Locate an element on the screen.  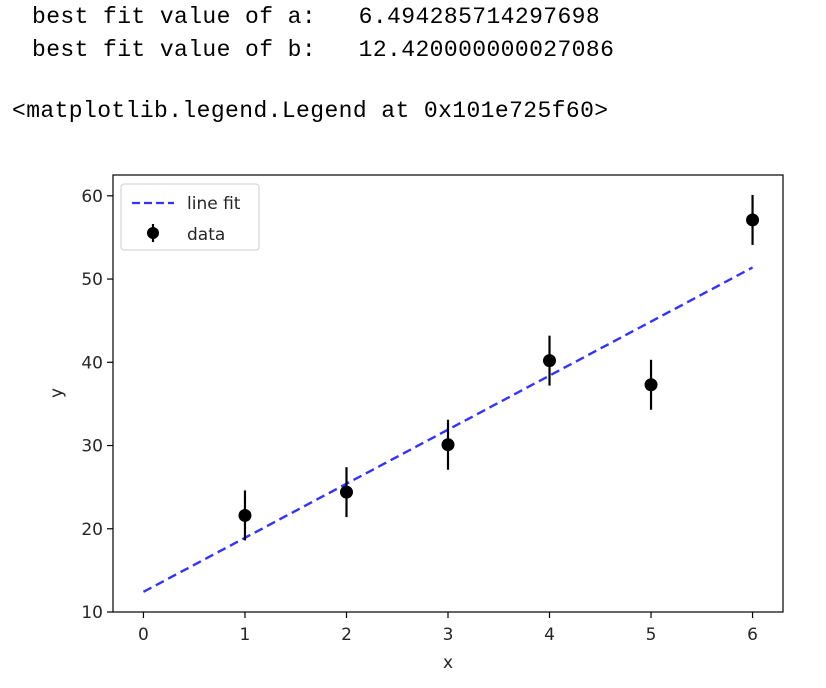
y-axis-label: y is located at coordinates (57, 393).